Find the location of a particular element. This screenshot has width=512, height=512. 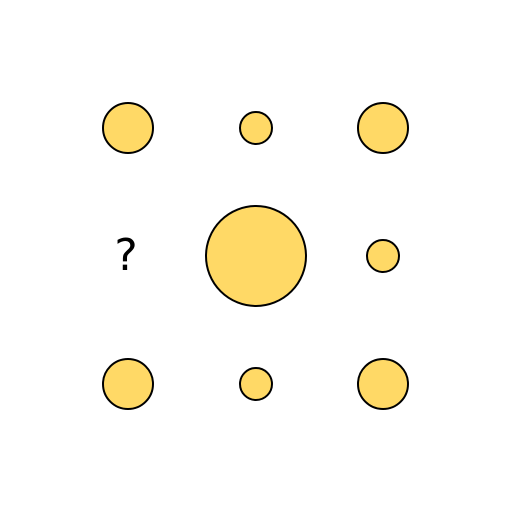

circle-small-r1c2 is located at coordinates (256, 128).